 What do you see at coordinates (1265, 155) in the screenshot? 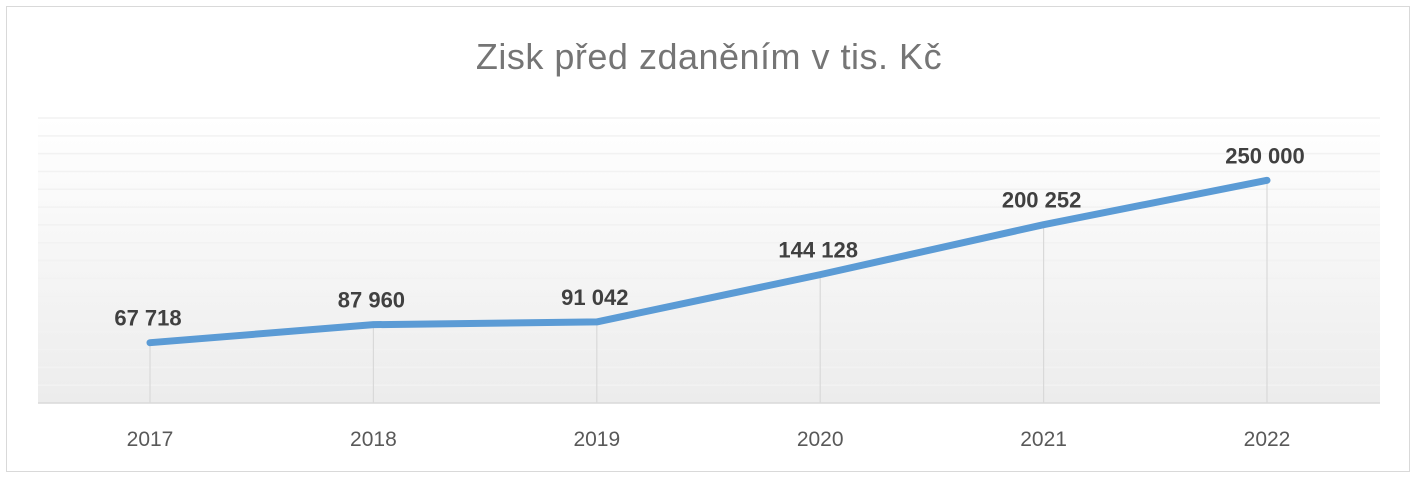
I see `data-label: 250 000` at bounding box center [1265, 155].